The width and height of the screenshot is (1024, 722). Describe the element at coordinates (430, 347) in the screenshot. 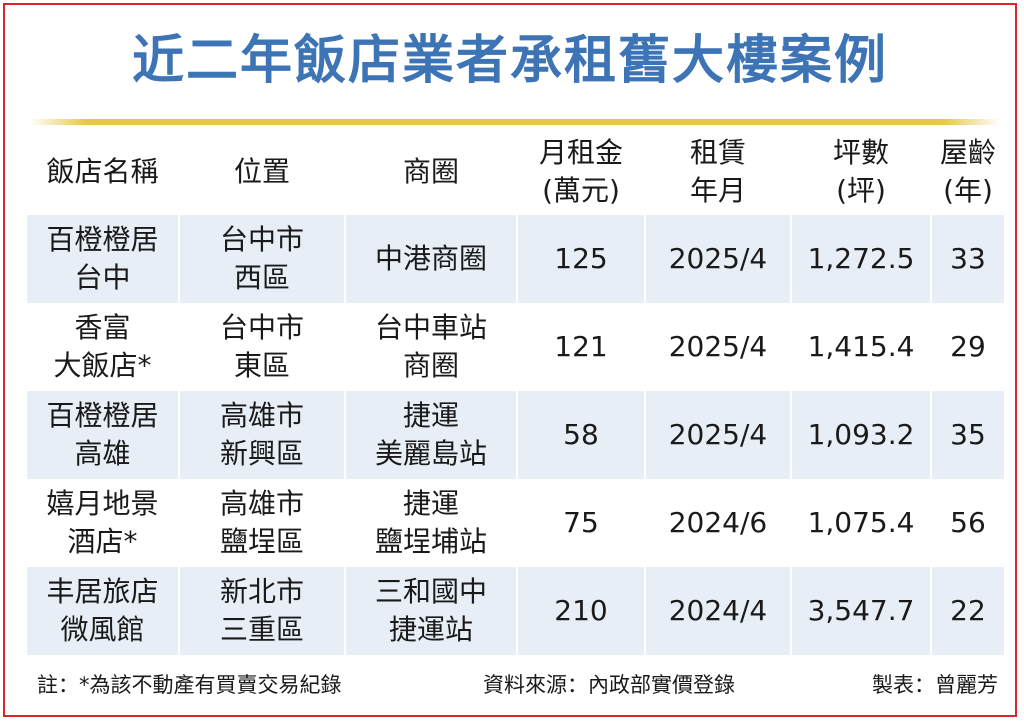

I see `cell-business-district: 台中車站 商圈` at that location.